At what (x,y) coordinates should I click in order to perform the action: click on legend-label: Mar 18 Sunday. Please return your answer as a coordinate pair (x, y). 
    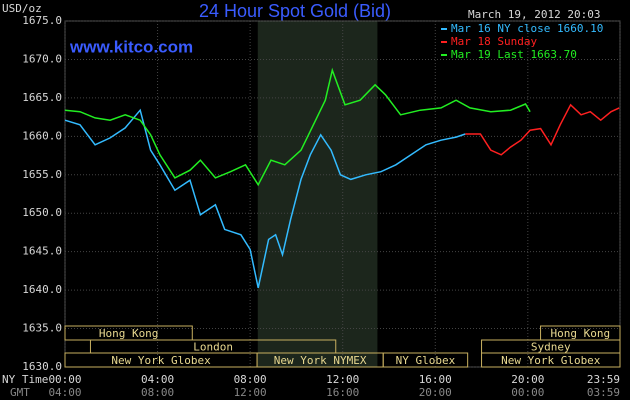
    Looking at the image, I should click on (494, 41).